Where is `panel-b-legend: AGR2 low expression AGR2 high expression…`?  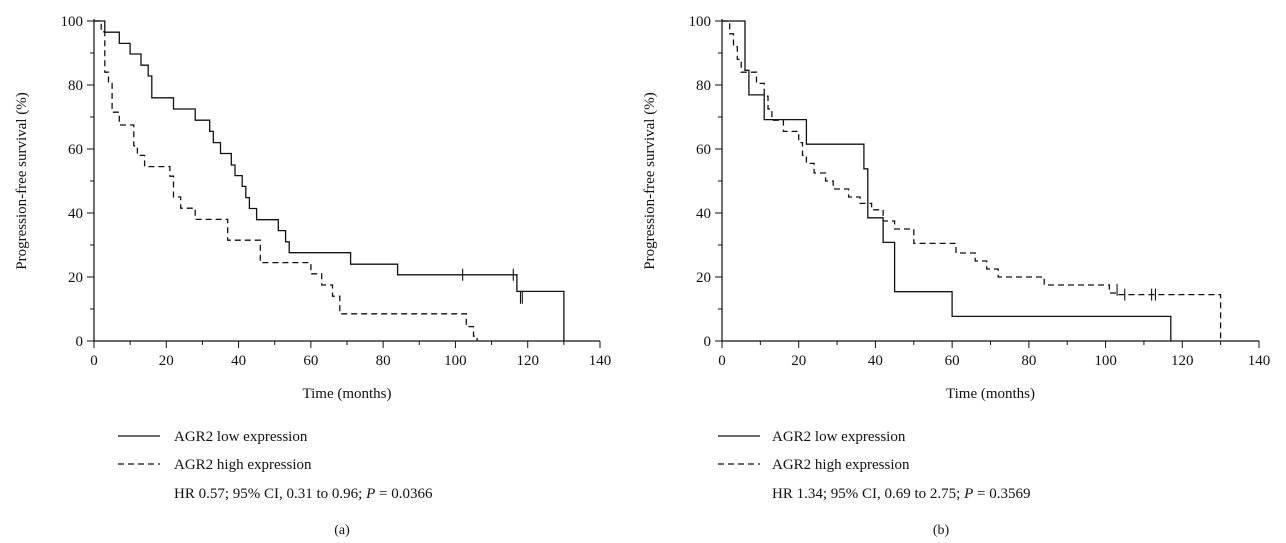
panel-b-legend: AGR2 low expression AGR2 high expression… is located at coordinates (874, 483).